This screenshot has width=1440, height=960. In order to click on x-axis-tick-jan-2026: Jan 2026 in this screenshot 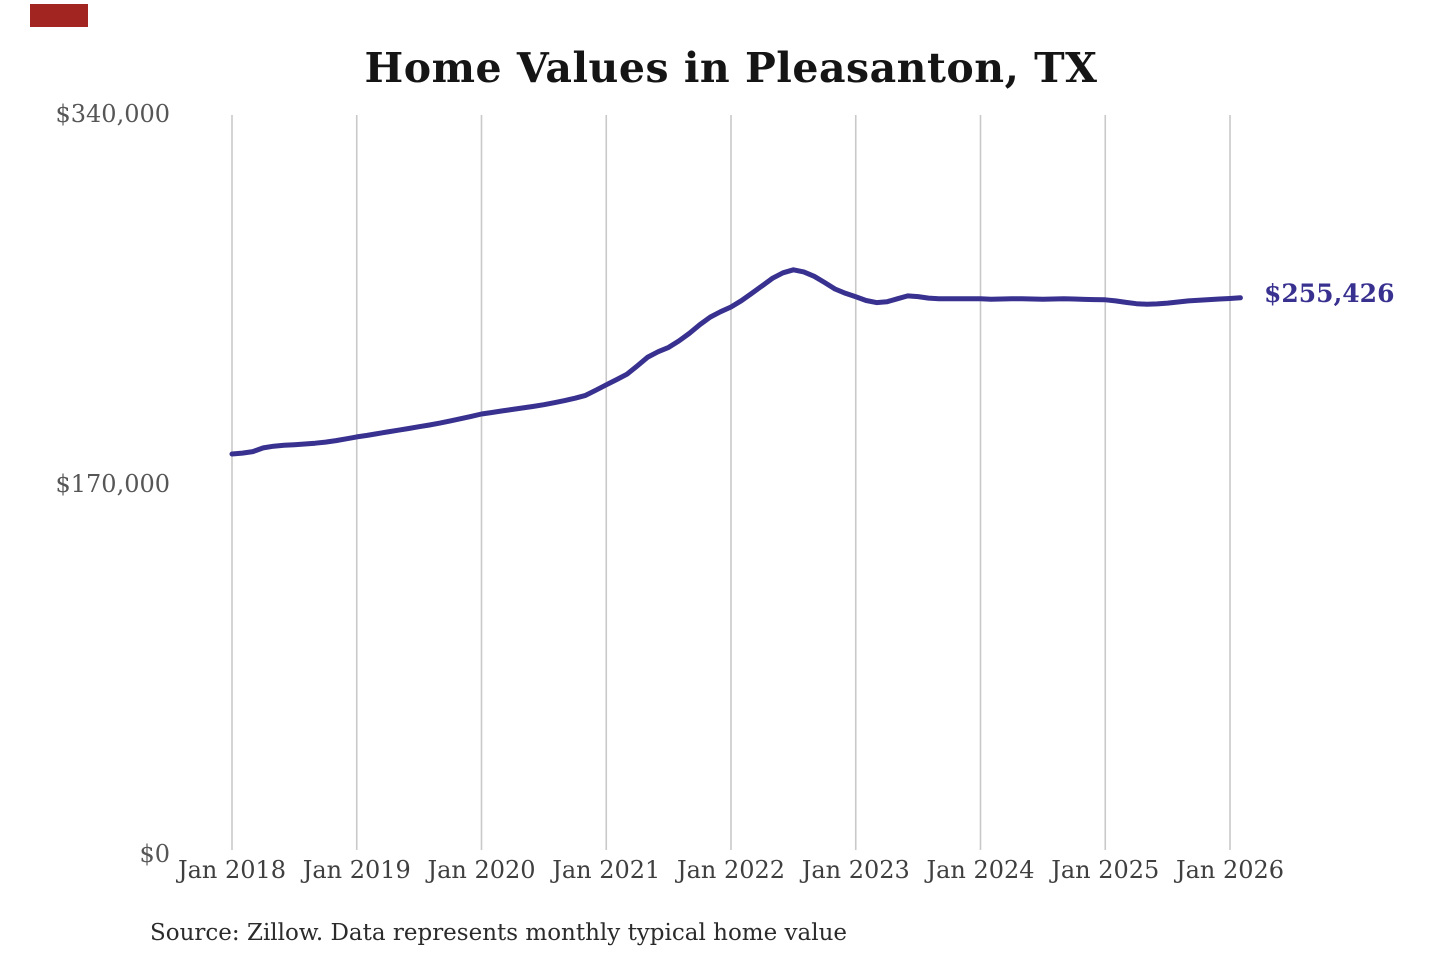, I will do `click(1230, 870)`.